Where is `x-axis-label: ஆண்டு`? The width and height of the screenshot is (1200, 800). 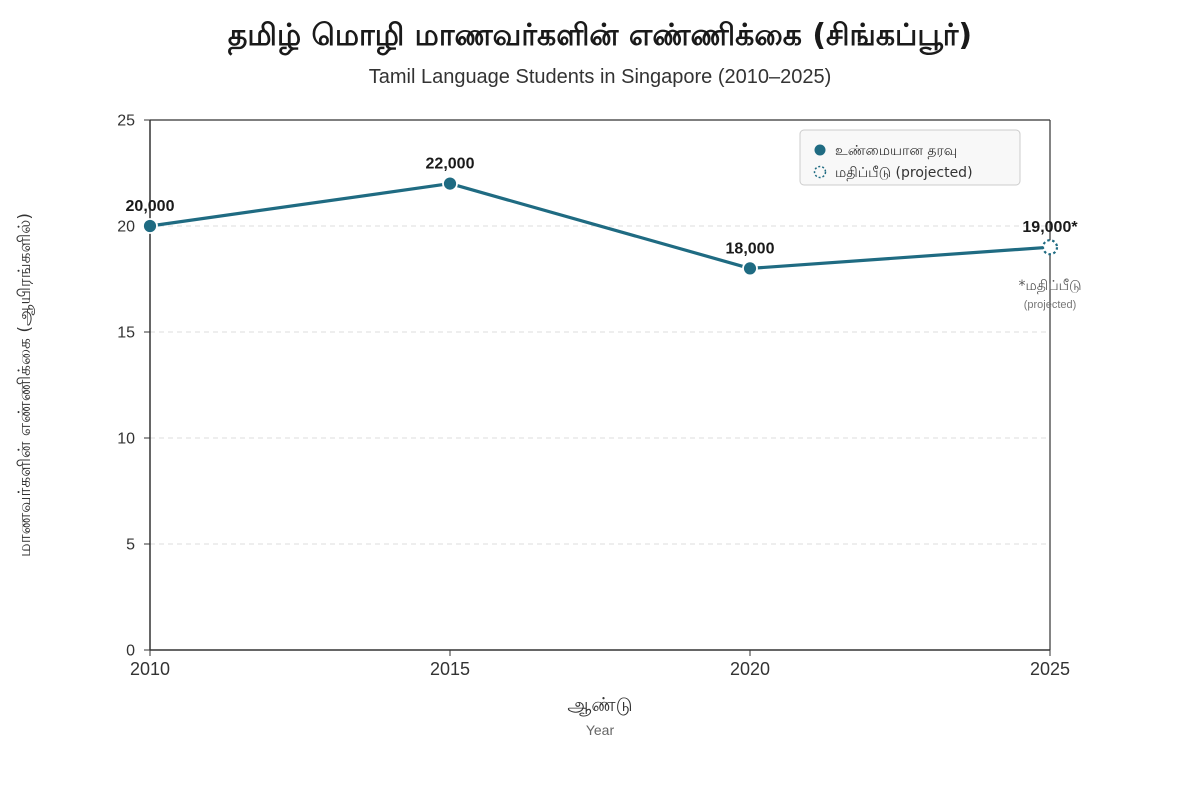
x-axis-label: ஆண்டு is located at coordinates (599, 705).